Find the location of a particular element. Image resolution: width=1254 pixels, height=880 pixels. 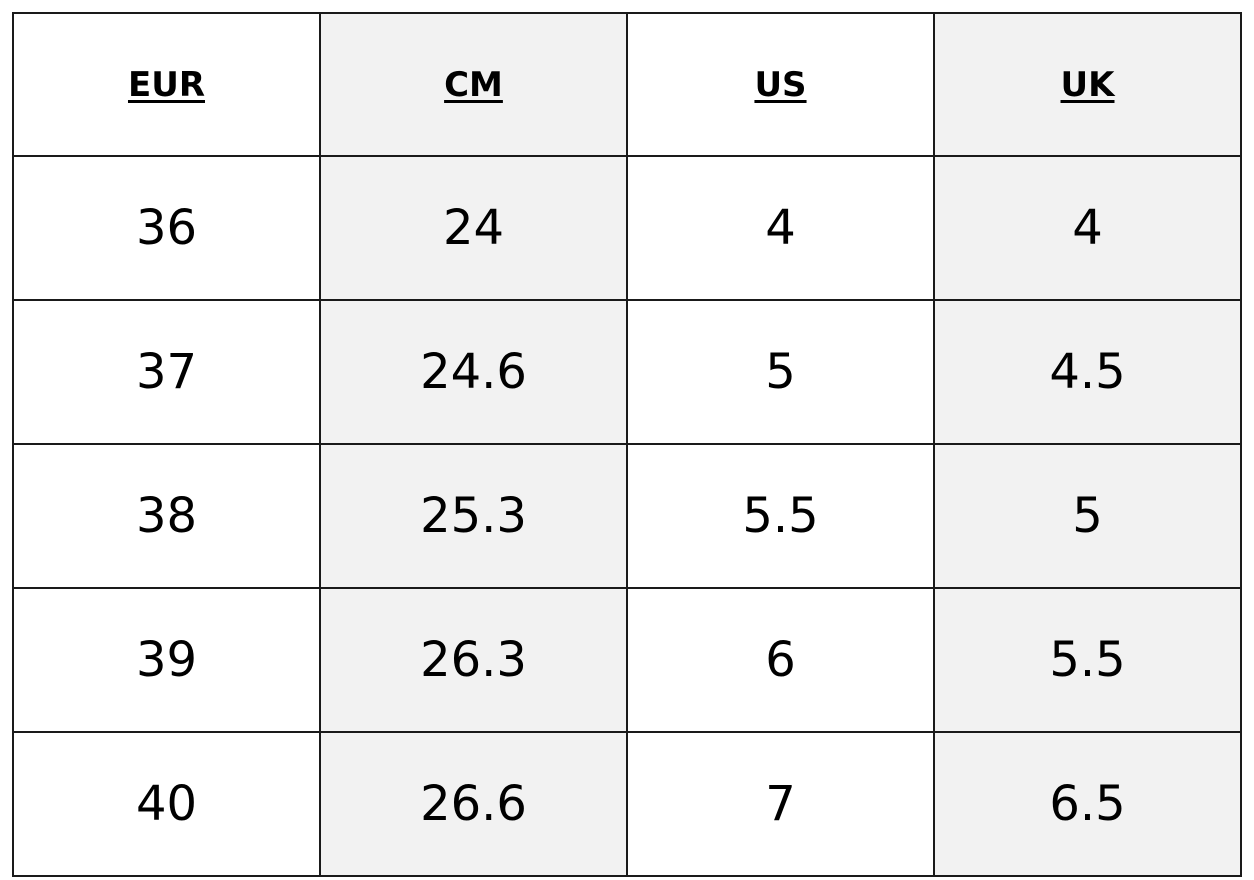

cell-cm: 26.6 is located at coordinates (473, 804).